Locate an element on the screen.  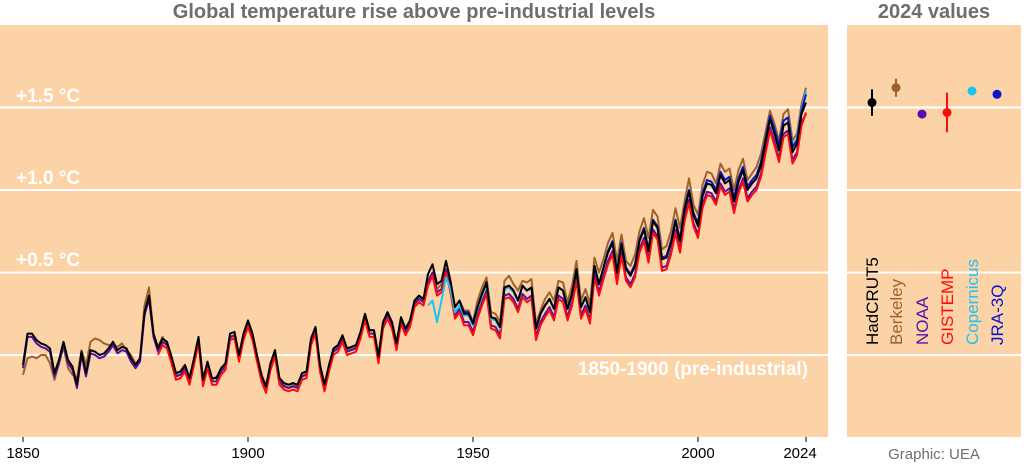
y-tick-label-1-5: +1.5 °C is located at coordinates (48, 96).